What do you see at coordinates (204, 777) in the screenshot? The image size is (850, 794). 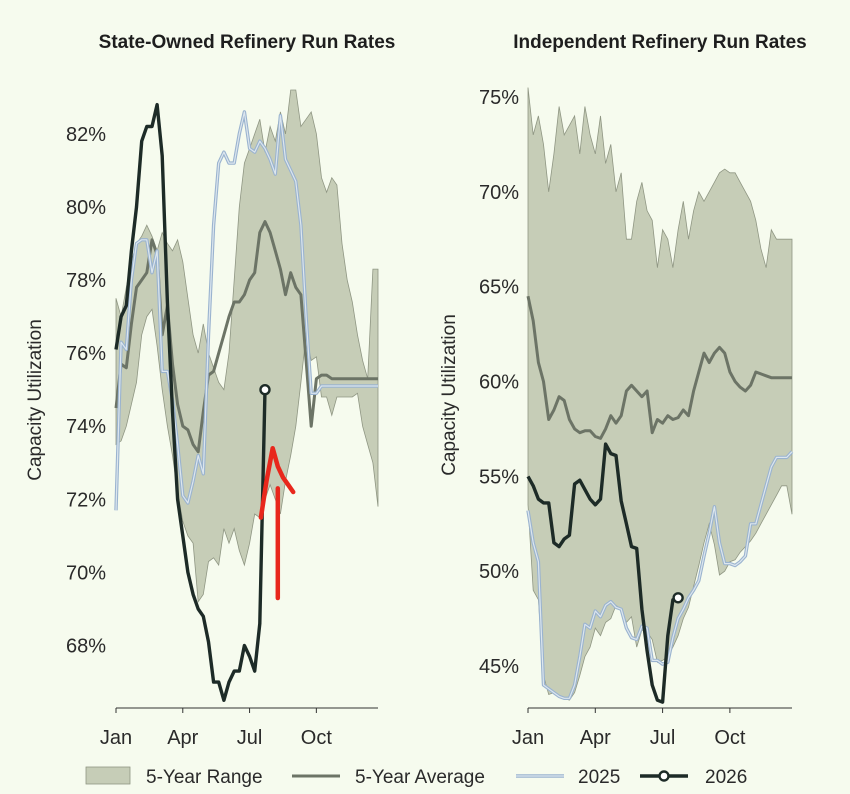 I see `legend-label: 5-Year Range` at bounding box center [204, 777].